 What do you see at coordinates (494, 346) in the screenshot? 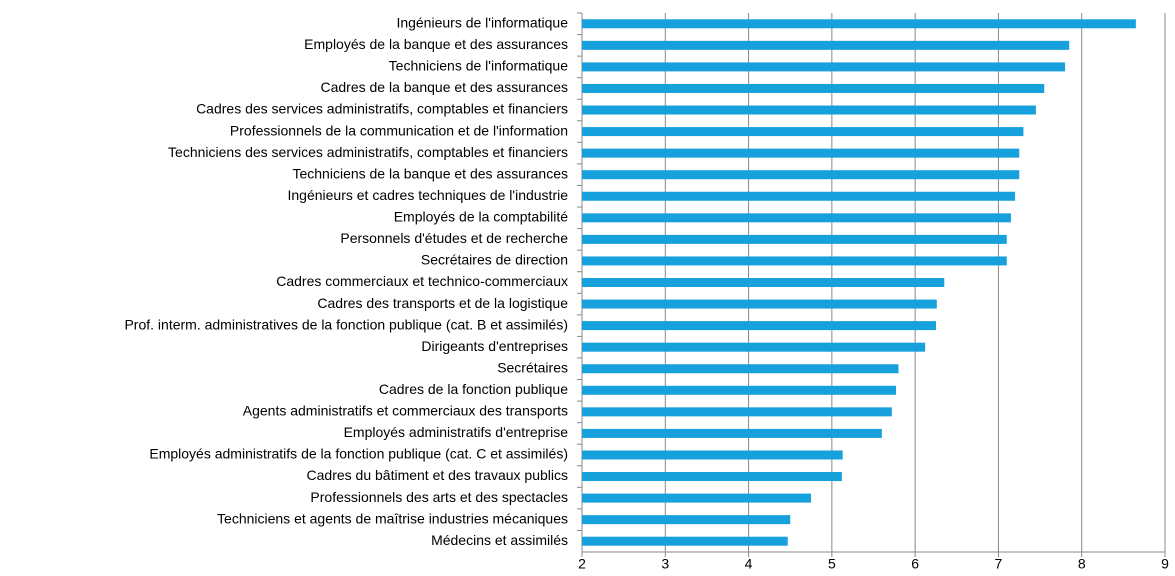
I see `y-tick-label: Dirigeants d'entreprises` at bounding box center [494, 346].